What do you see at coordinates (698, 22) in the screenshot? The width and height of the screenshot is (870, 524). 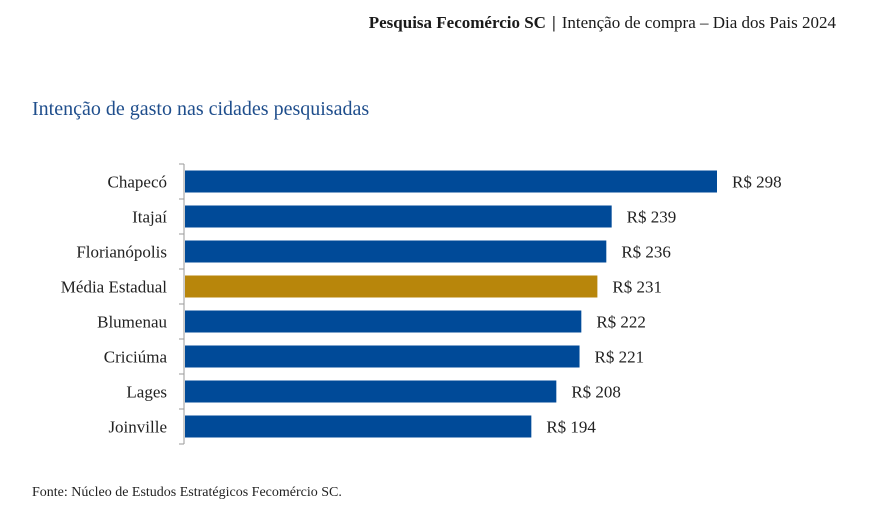 I see `header-subject: Intenção de compra – Dia dos Pais 2024` at bounding box center [698, 22].